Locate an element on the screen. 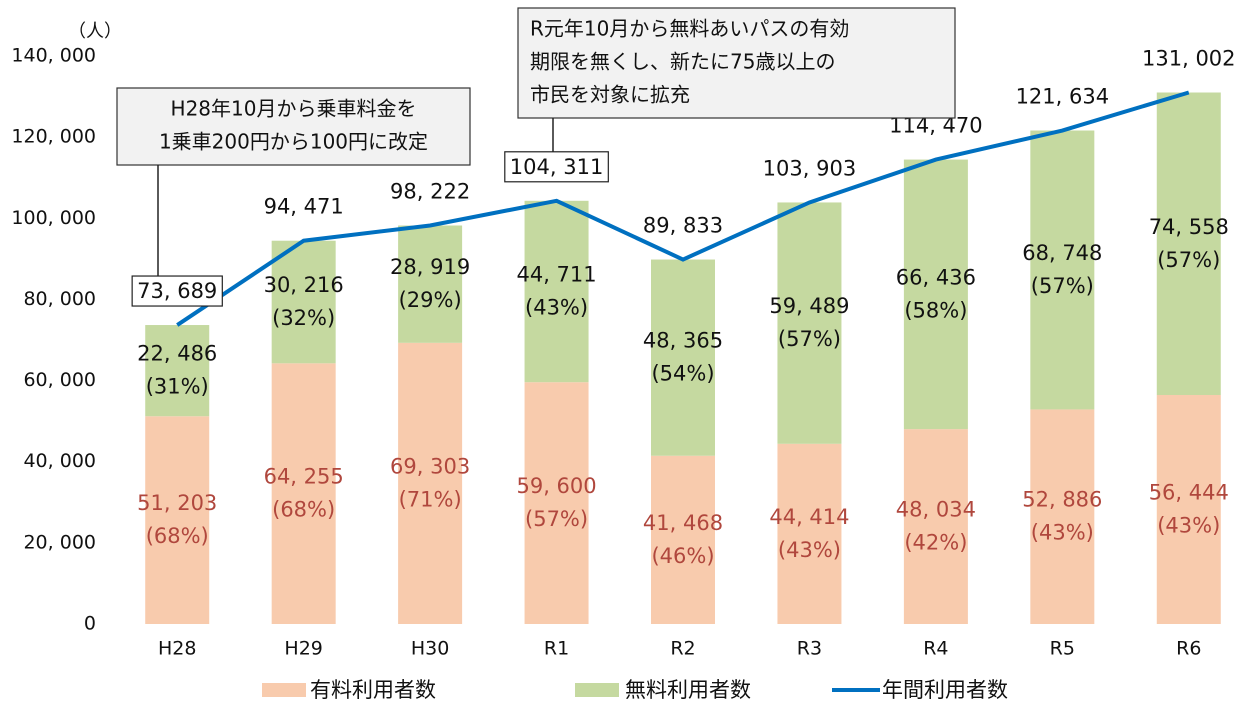 This screenshot has width=1253, height=714. value-label: 56, 444 is located at coordinates (1189, 492).